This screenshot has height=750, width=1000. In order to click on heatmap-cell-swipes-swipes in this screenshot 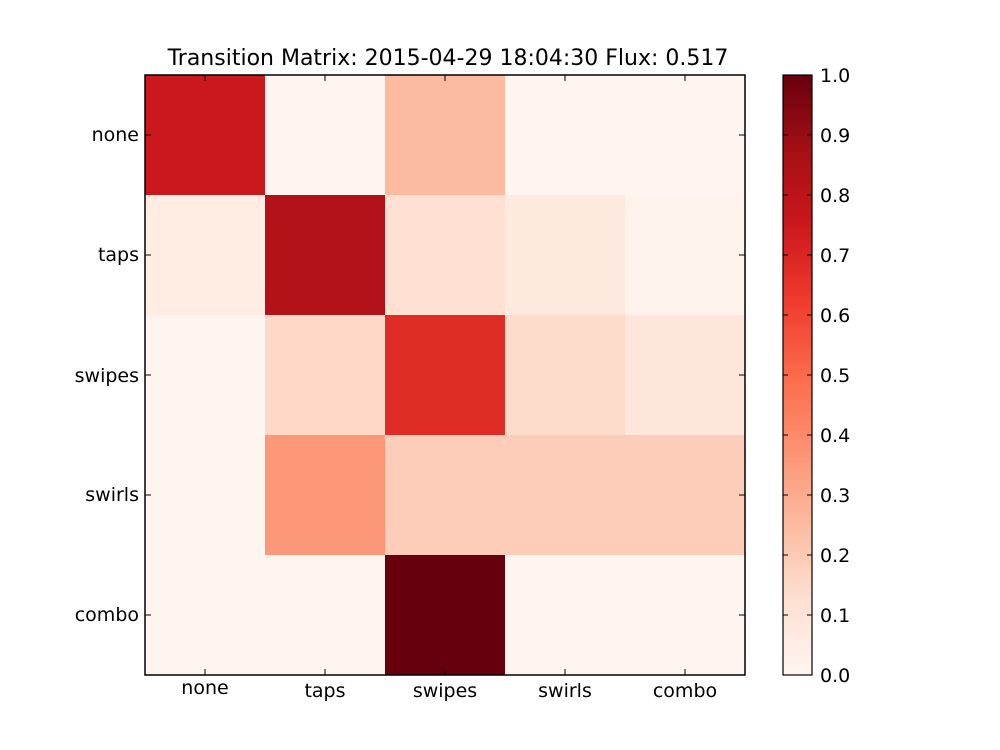, I will do `click(445, 375)`.